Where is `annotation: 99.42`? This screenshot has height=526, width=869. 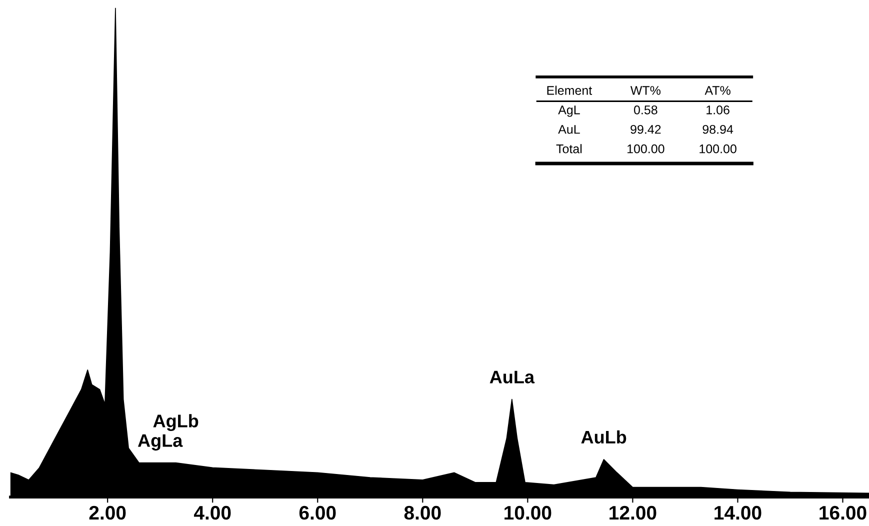
annotation: 99.42 is located at coordinates (645, 129).